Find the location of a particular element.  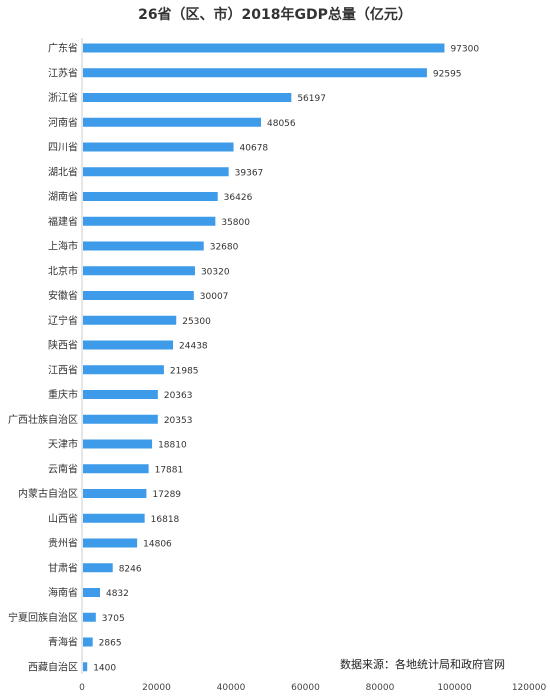

category-label: 天津市 is located at coordinates (63, 444).